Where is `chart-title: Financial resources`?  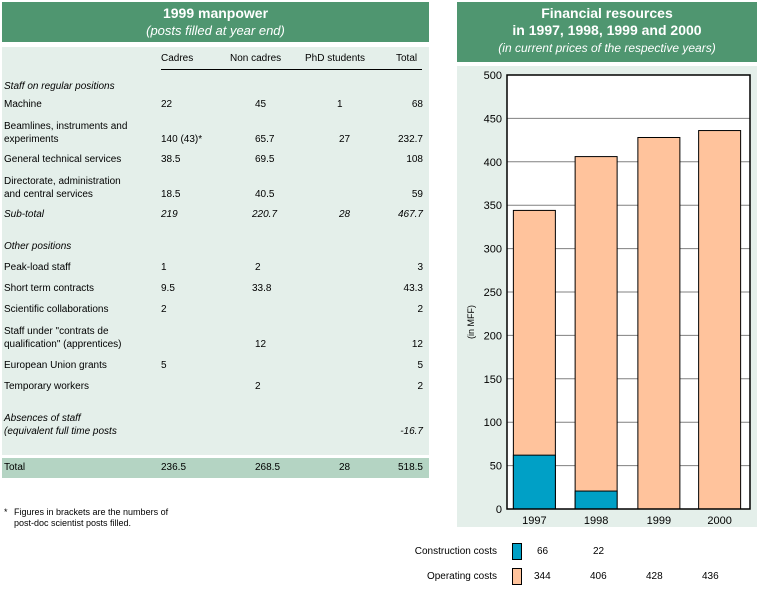 chart-title: Financial resources is located at coordinates (607, 13).